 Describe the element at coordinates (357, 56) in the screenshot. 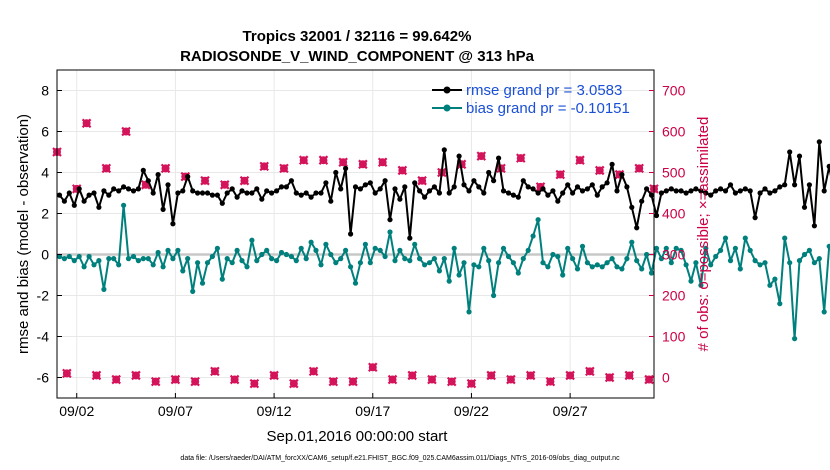

I see `chart-subtitle: RADIOSONDE_V_WIND_COMPONENT @ 313 hPa` at that location.